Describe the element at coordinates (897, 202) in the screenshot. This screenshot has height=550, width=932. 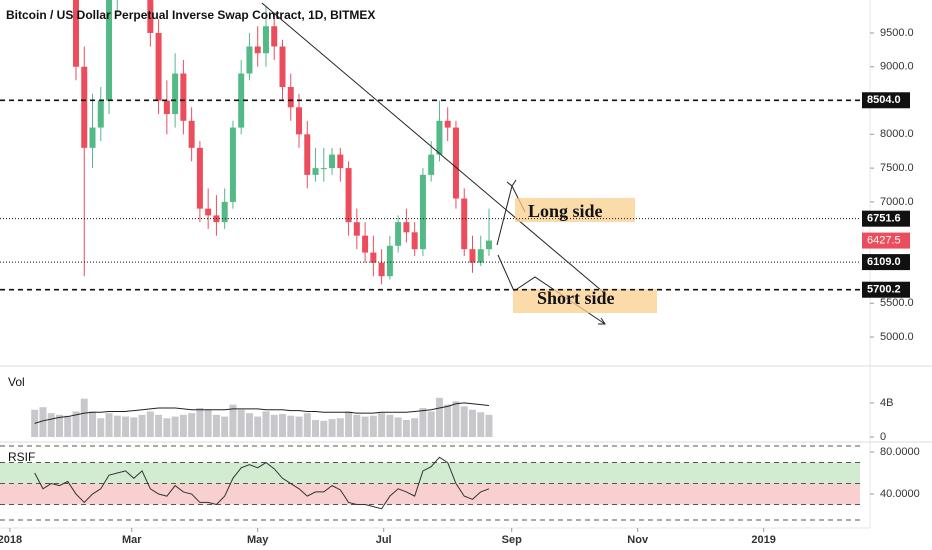
I see `y-tick-label: 7000.0` at that location.